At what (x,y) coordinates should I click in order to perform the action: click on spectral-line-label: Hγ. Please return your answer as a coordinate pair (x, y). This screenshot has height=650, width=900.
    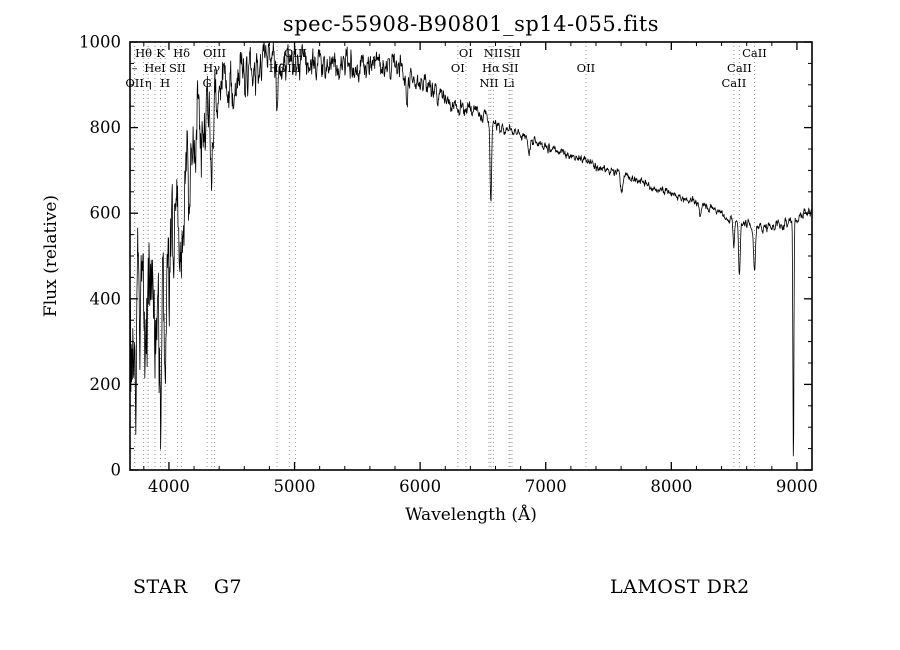
    Looking at the image, I should click on (211, 68).